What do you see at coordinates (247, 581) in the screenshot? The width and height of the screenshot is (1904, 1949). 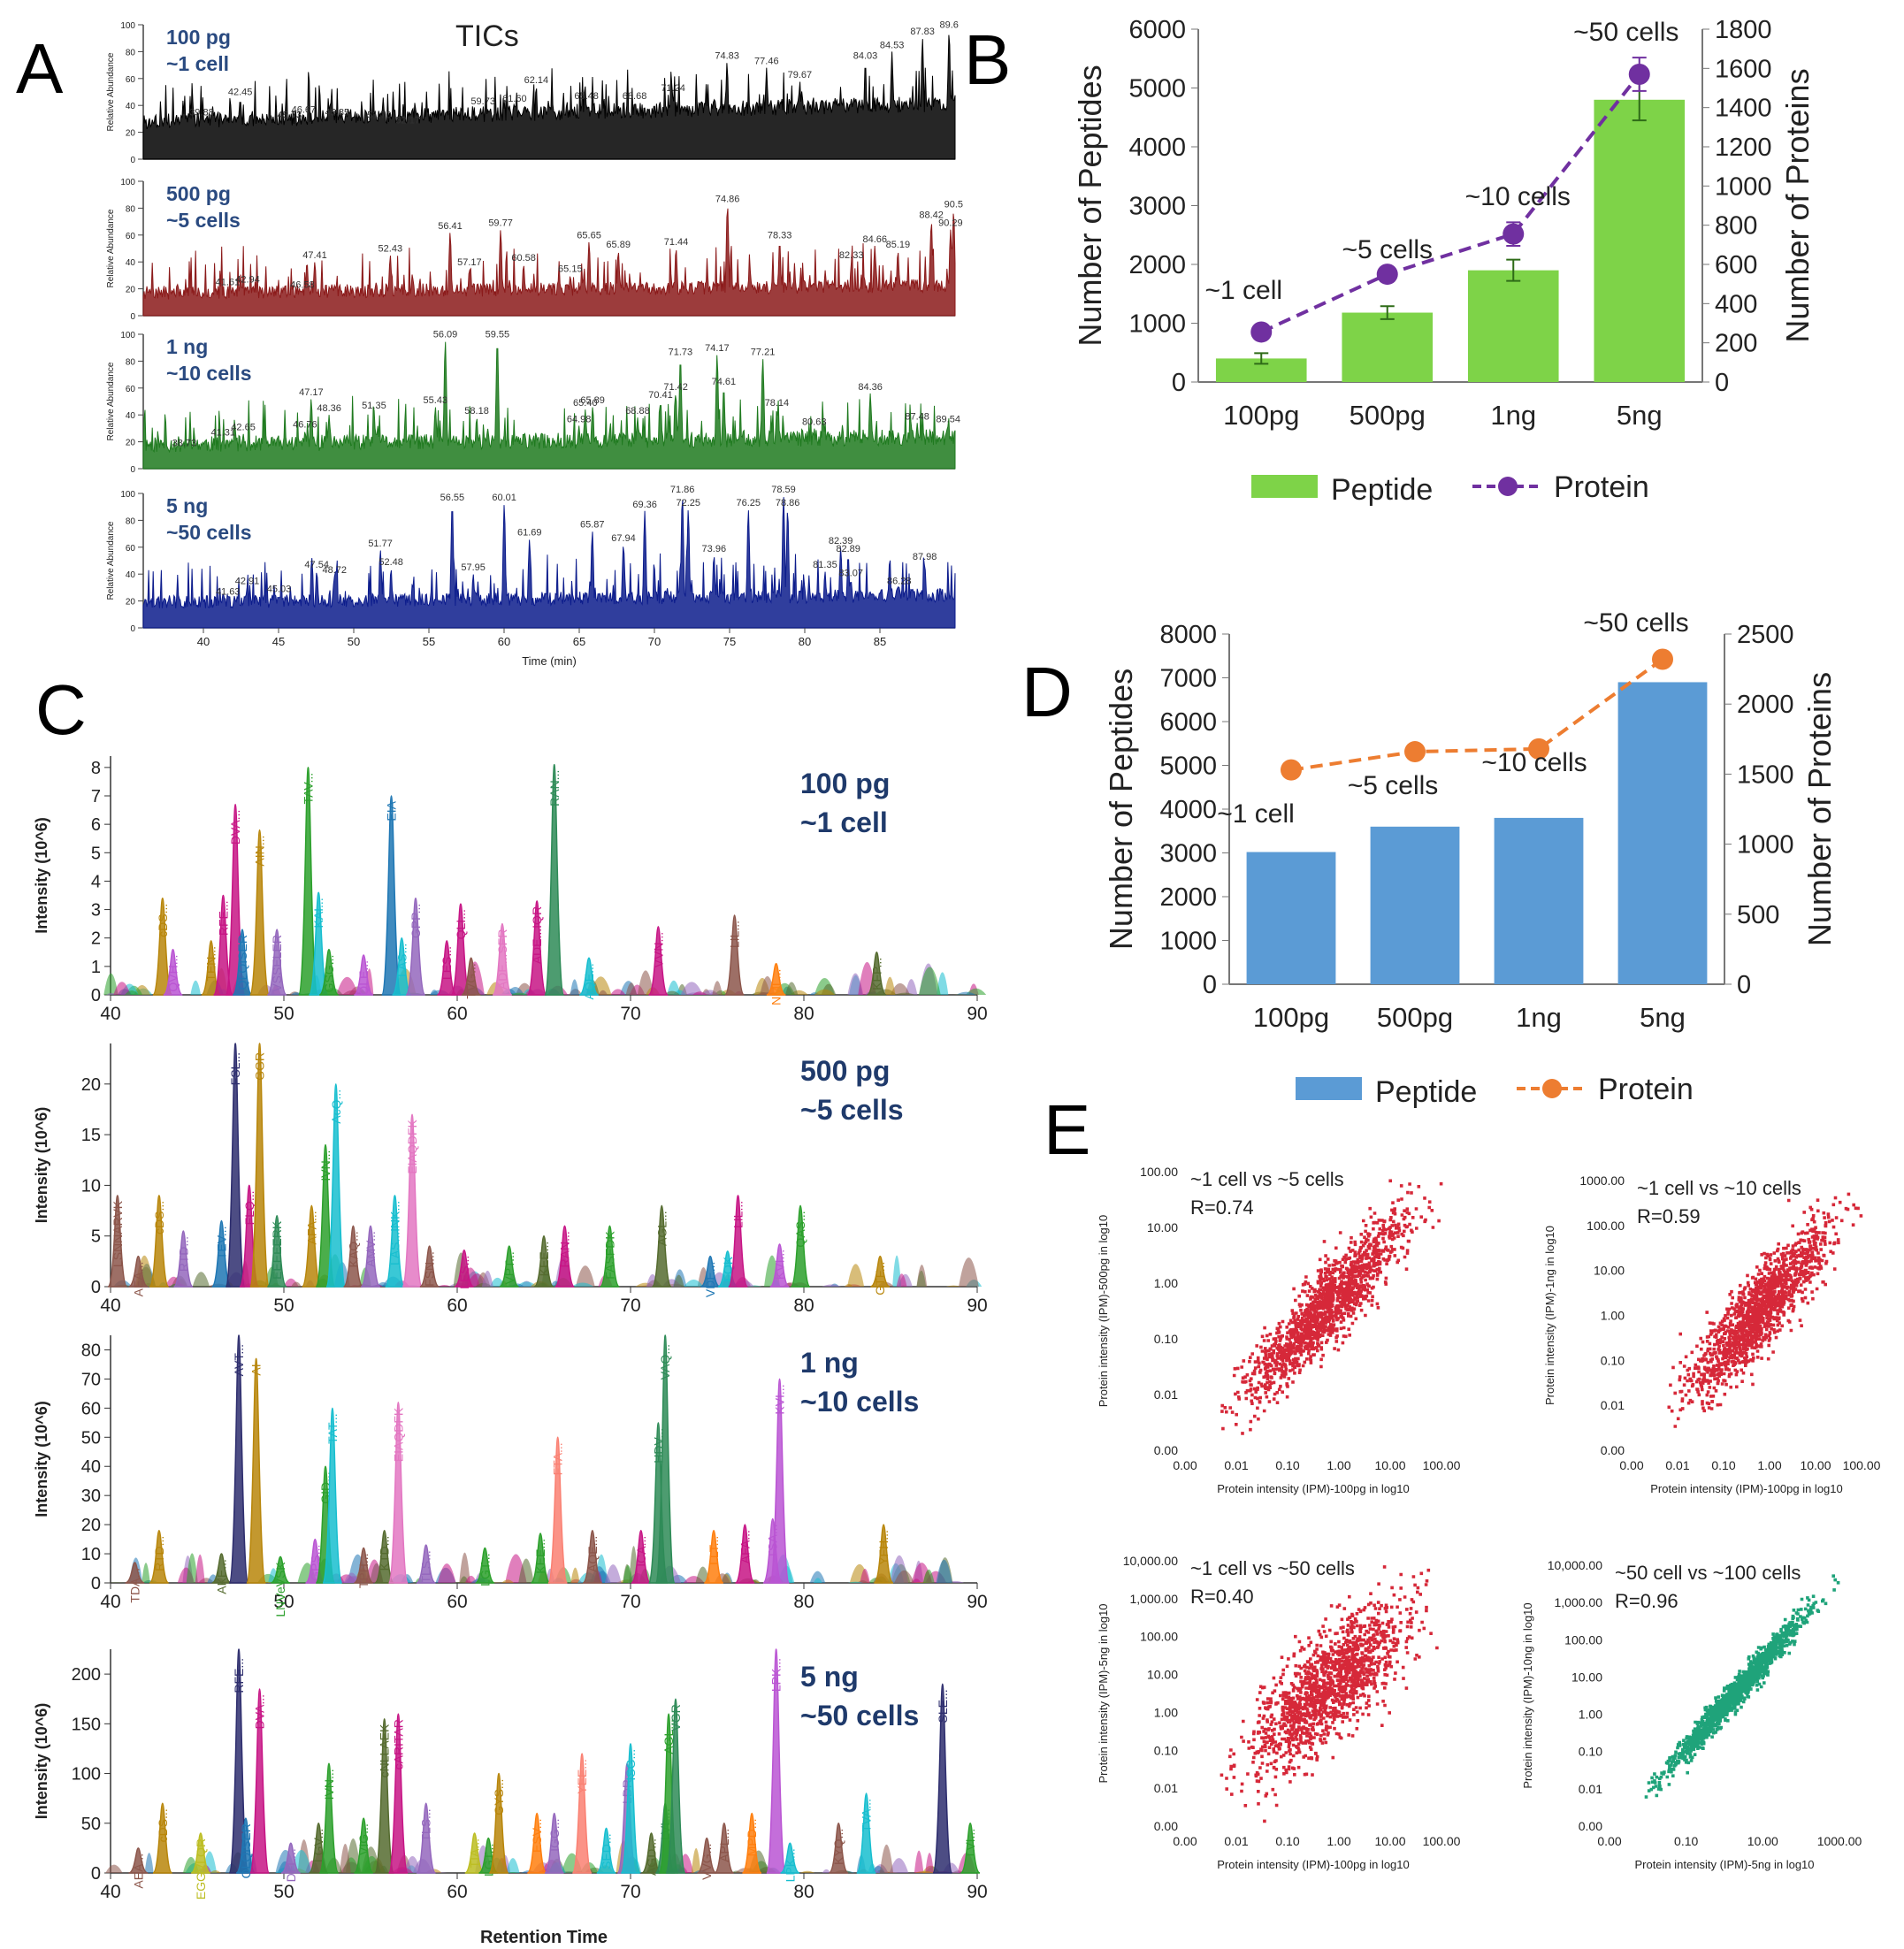 I see `peak-label: 42.91` at bounding box center [247, 581].